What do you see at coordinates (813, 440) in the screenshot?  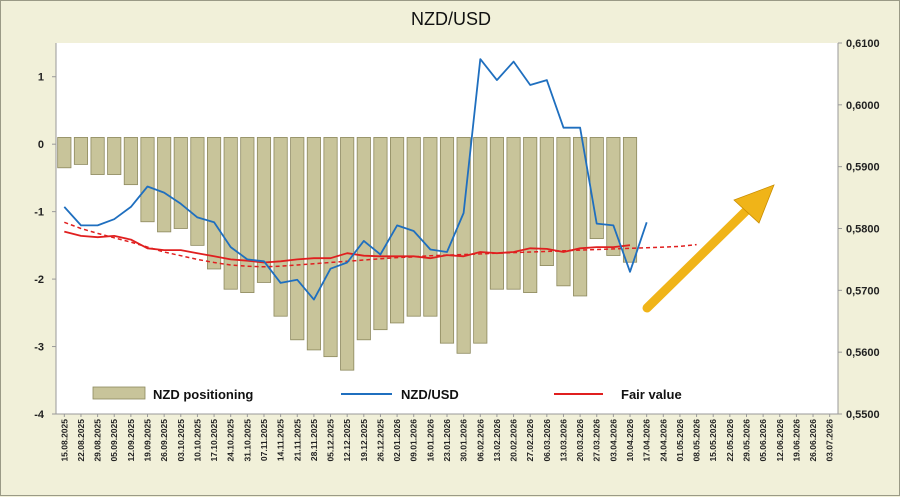 I see `x-tick-label: 26.06.2026` at bounding box center [813, 440].